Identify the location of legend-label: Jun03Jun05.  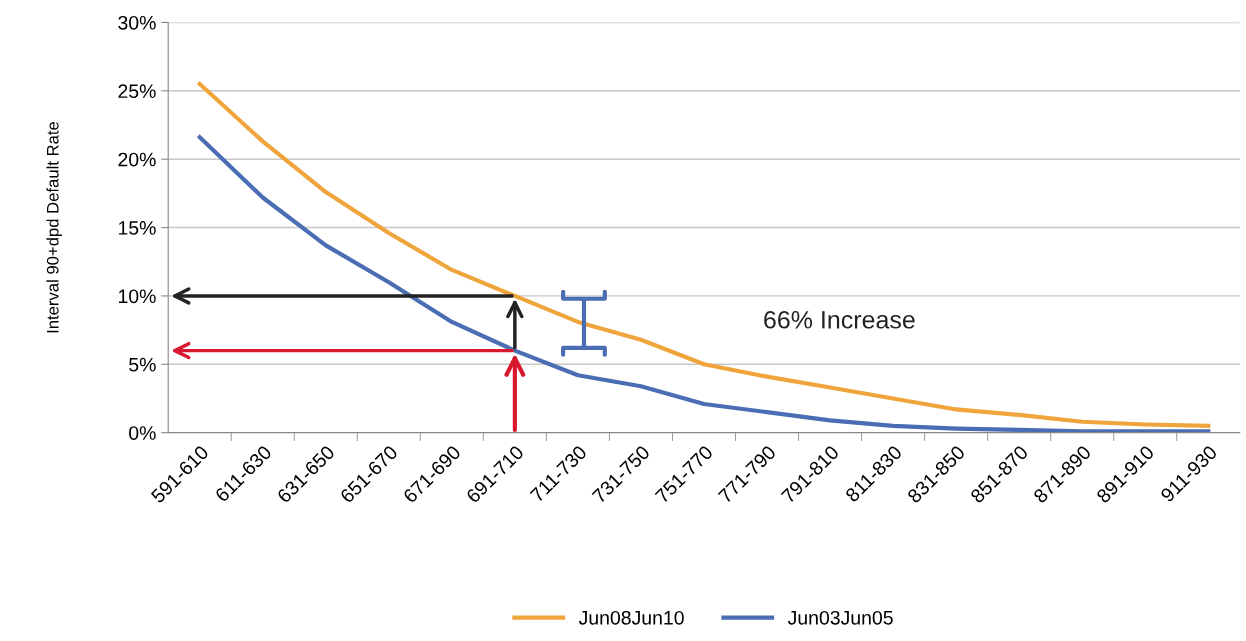
(840, 617).